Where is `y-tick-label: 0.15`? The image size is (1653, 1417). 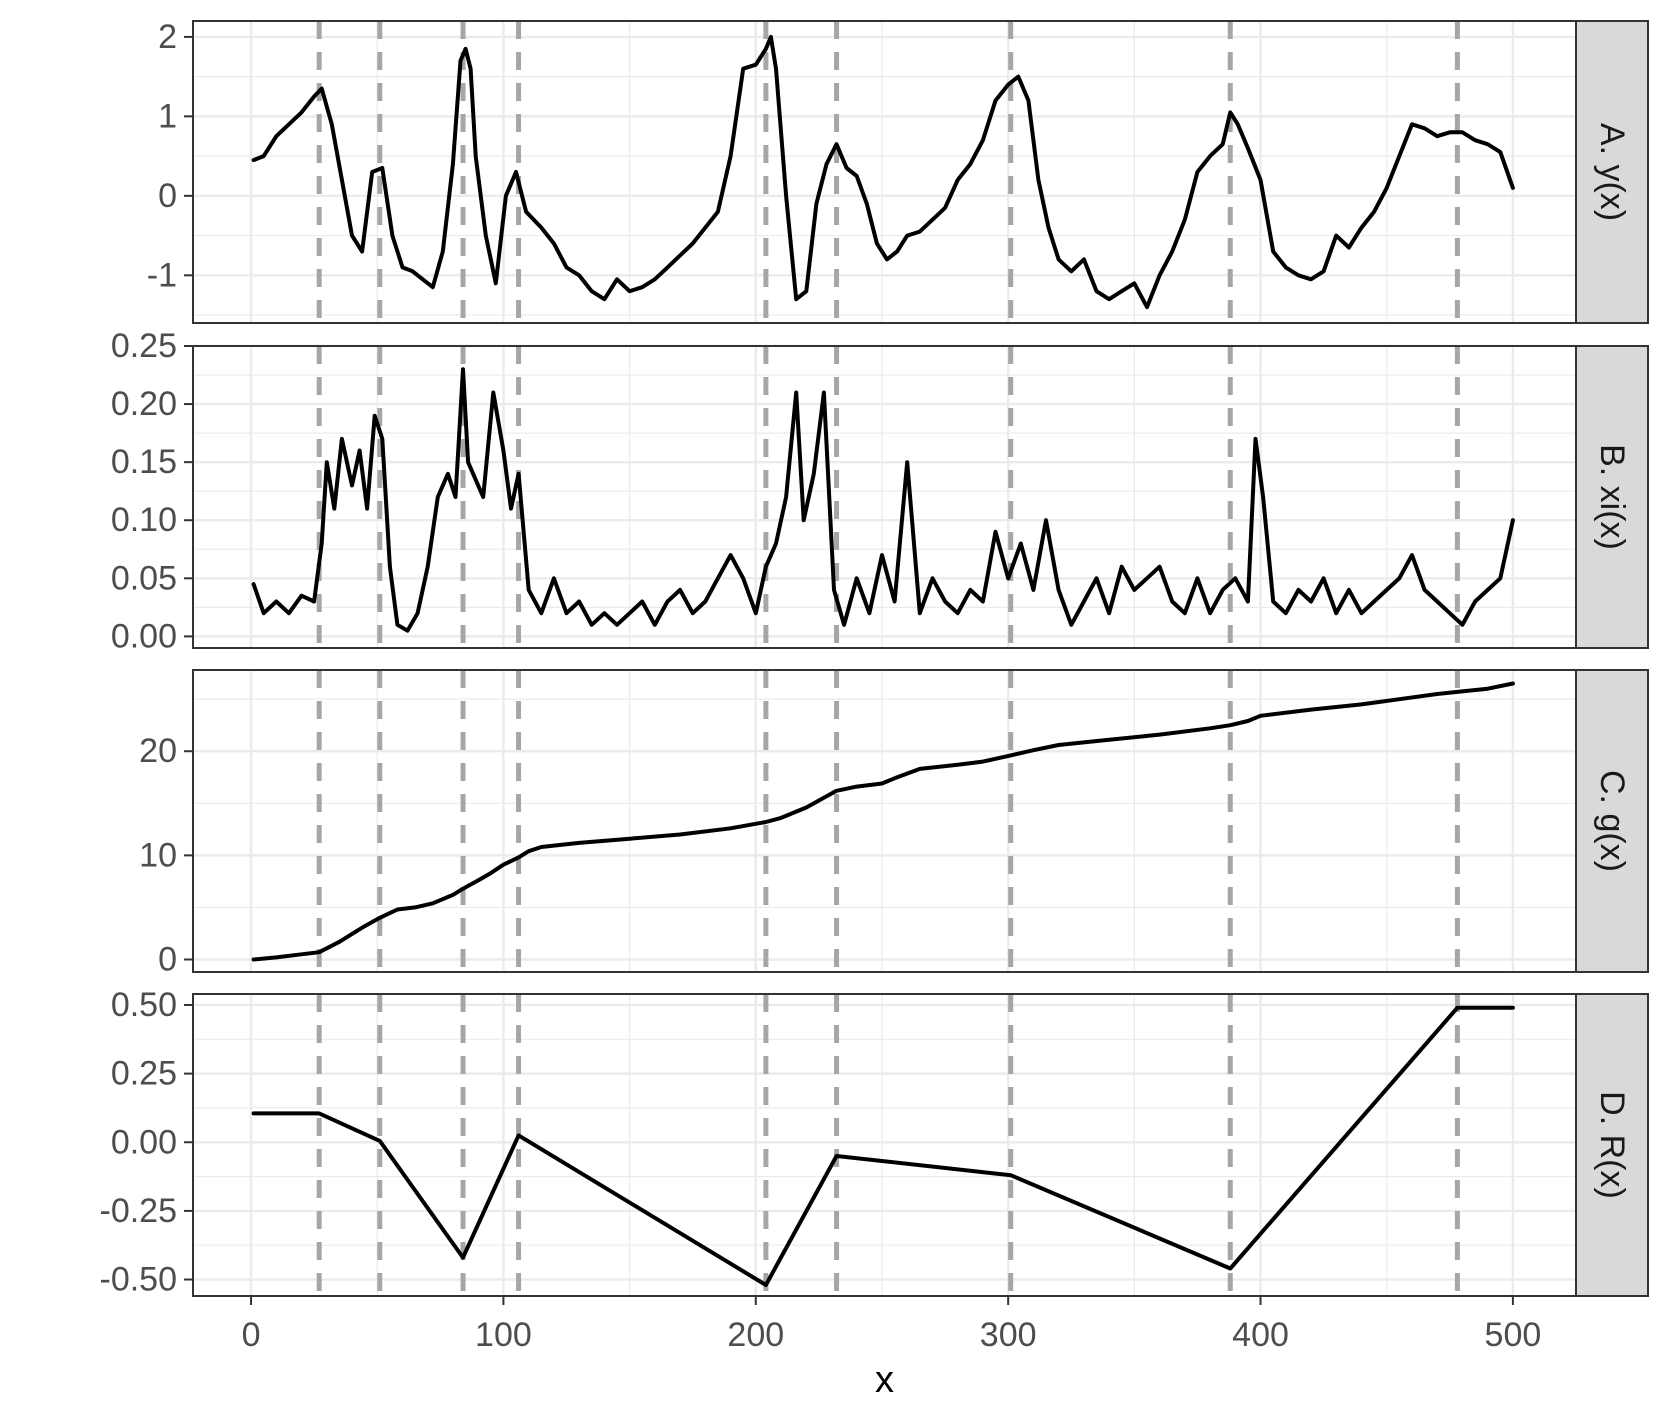 y-tick-label: 0.15 is located at coordinates (144, 462).